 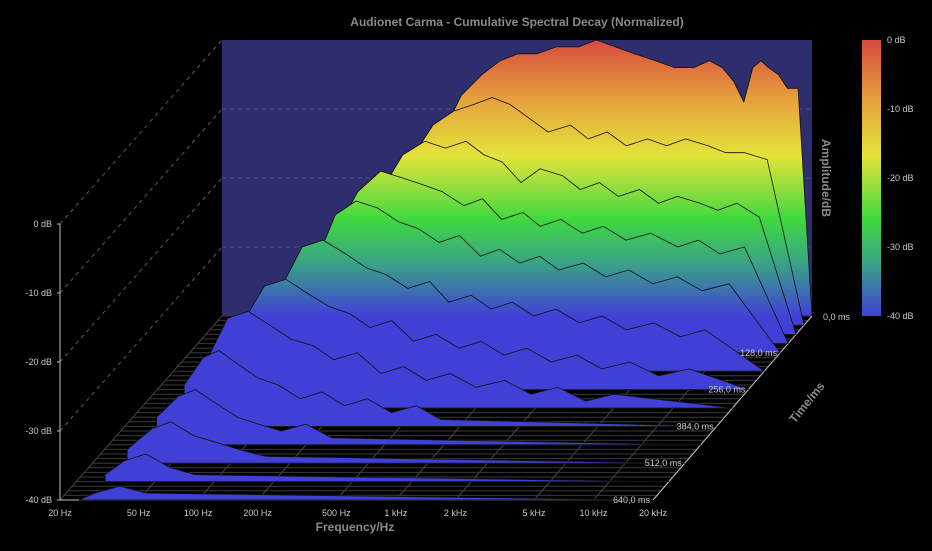 What do you see at coordinates (42, 224) in the screenshot?
I see `y-tick-label: 0 dB` at bounding box center [42, 224].